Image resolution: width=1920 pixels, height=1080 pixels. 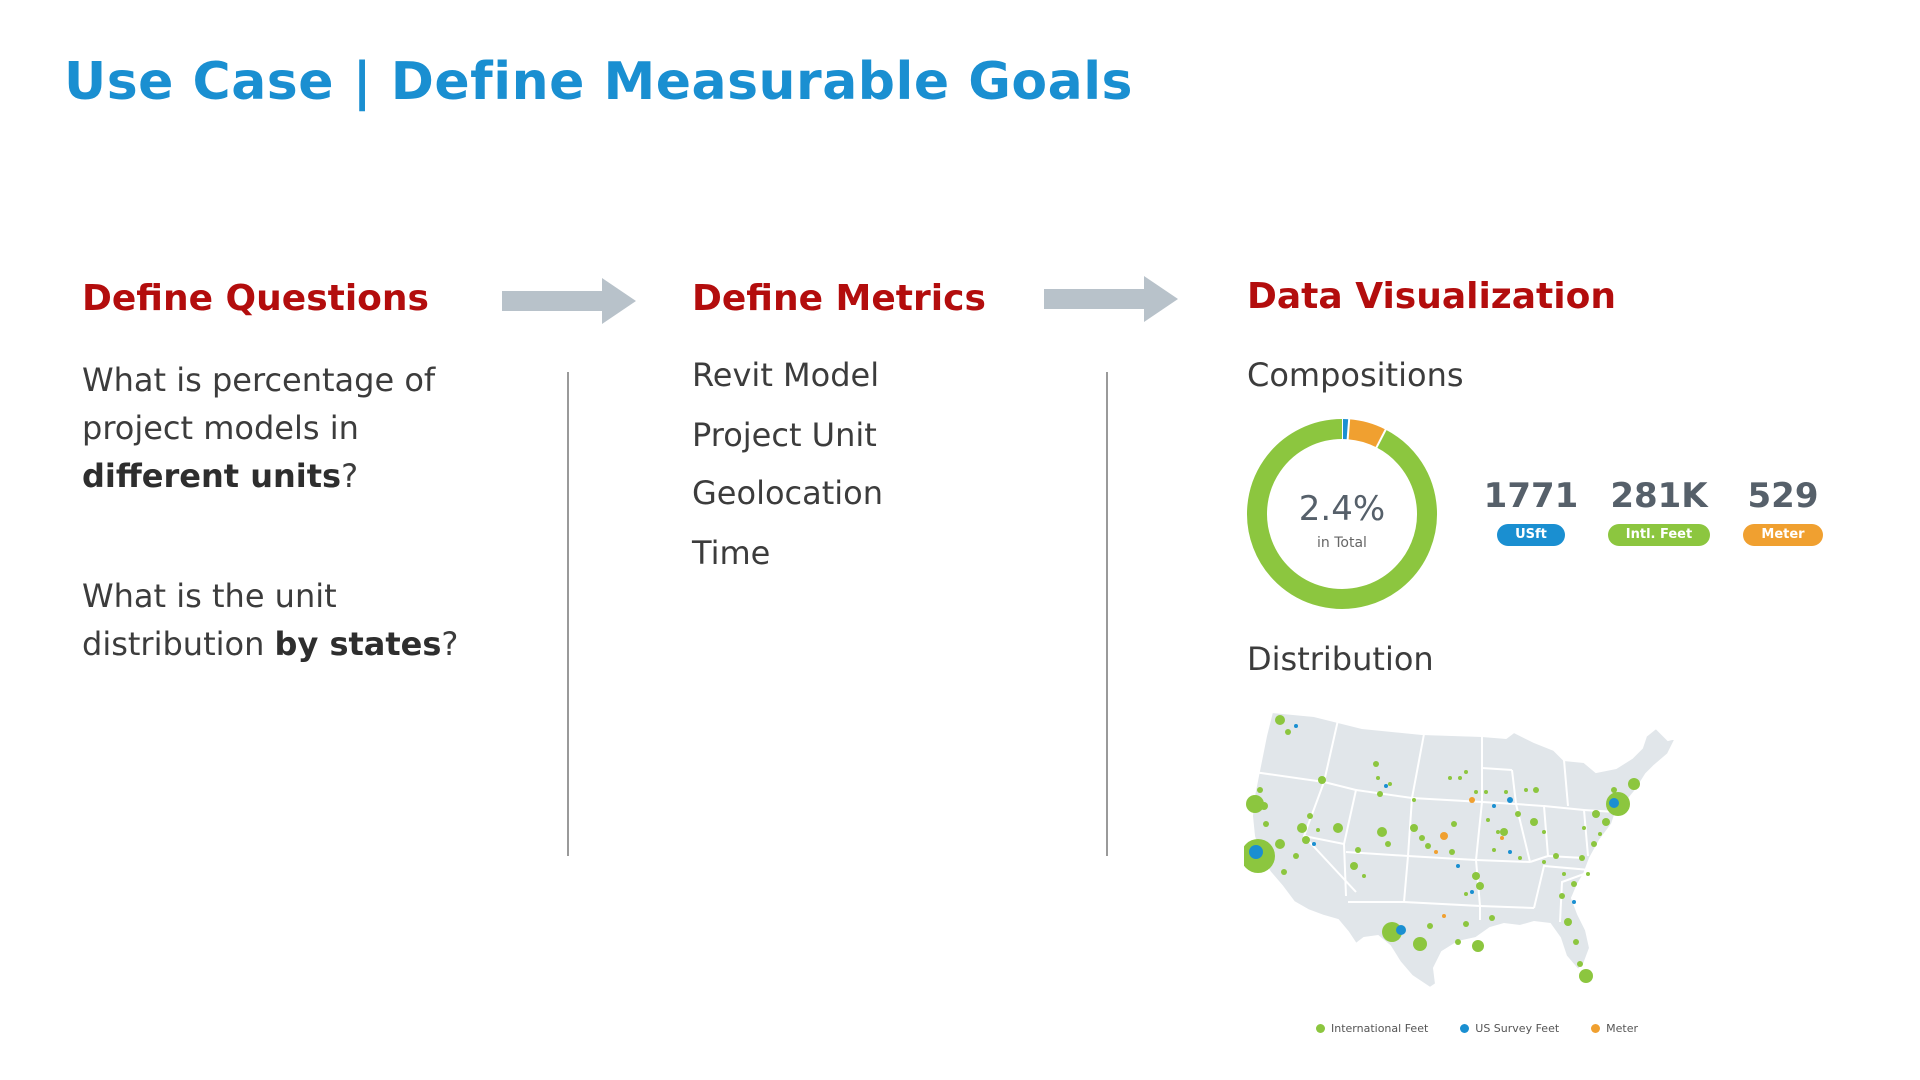 I want to click on stat-usft-badge: USft, so click(x=1531, y=535).